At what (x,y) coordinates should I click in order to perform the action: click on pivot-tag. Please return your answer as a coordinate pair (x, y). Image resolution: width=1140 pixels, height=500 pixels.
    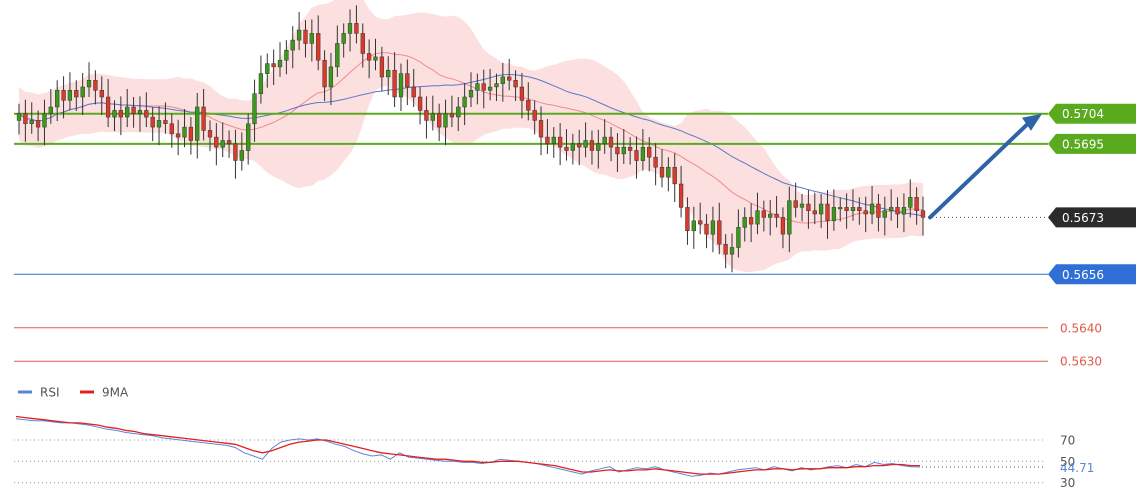
    Looking at the image, I should click on (1092, 274).